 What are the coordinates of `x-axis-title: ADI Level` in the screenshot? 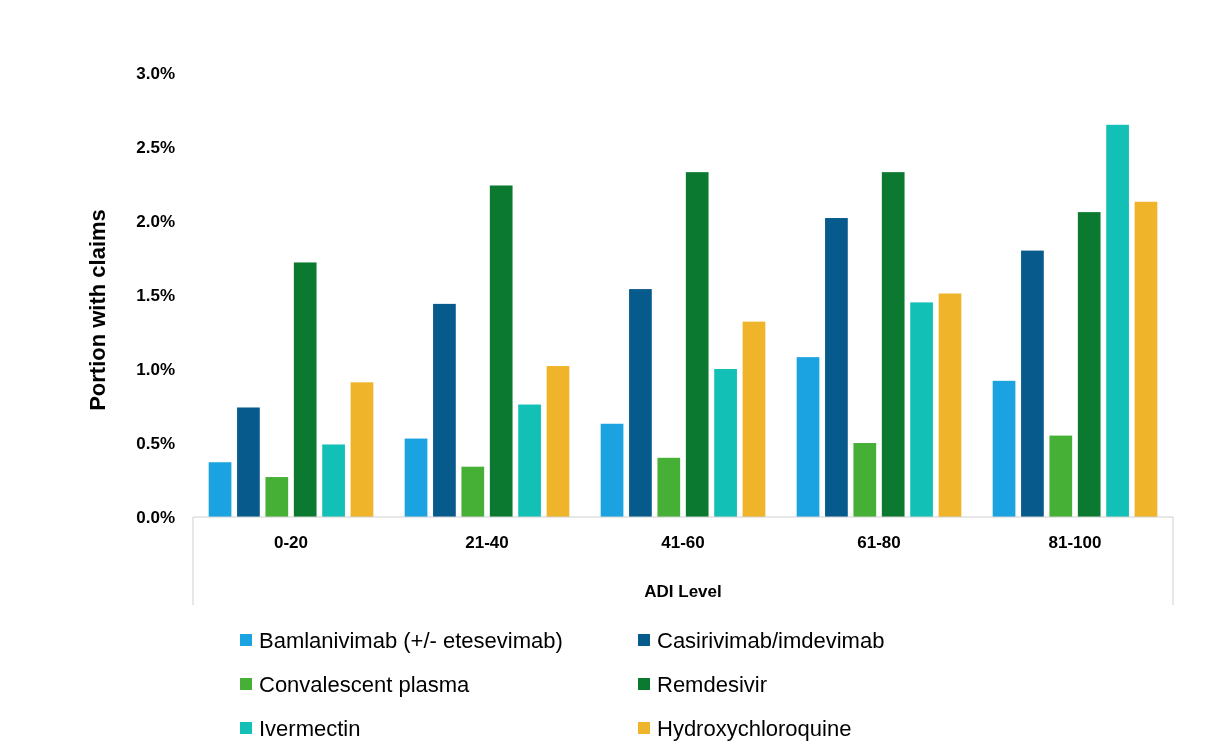 It's located at (683, 591).